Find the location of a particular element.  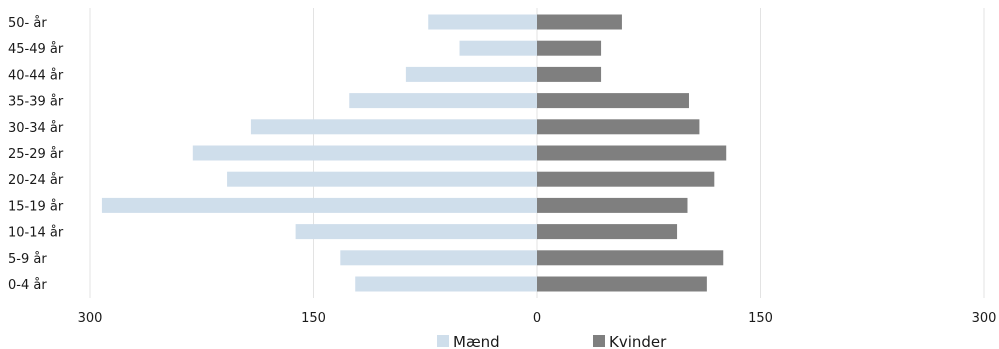

y-tick-label: 45-49 år is located at coordinates (36, 49).